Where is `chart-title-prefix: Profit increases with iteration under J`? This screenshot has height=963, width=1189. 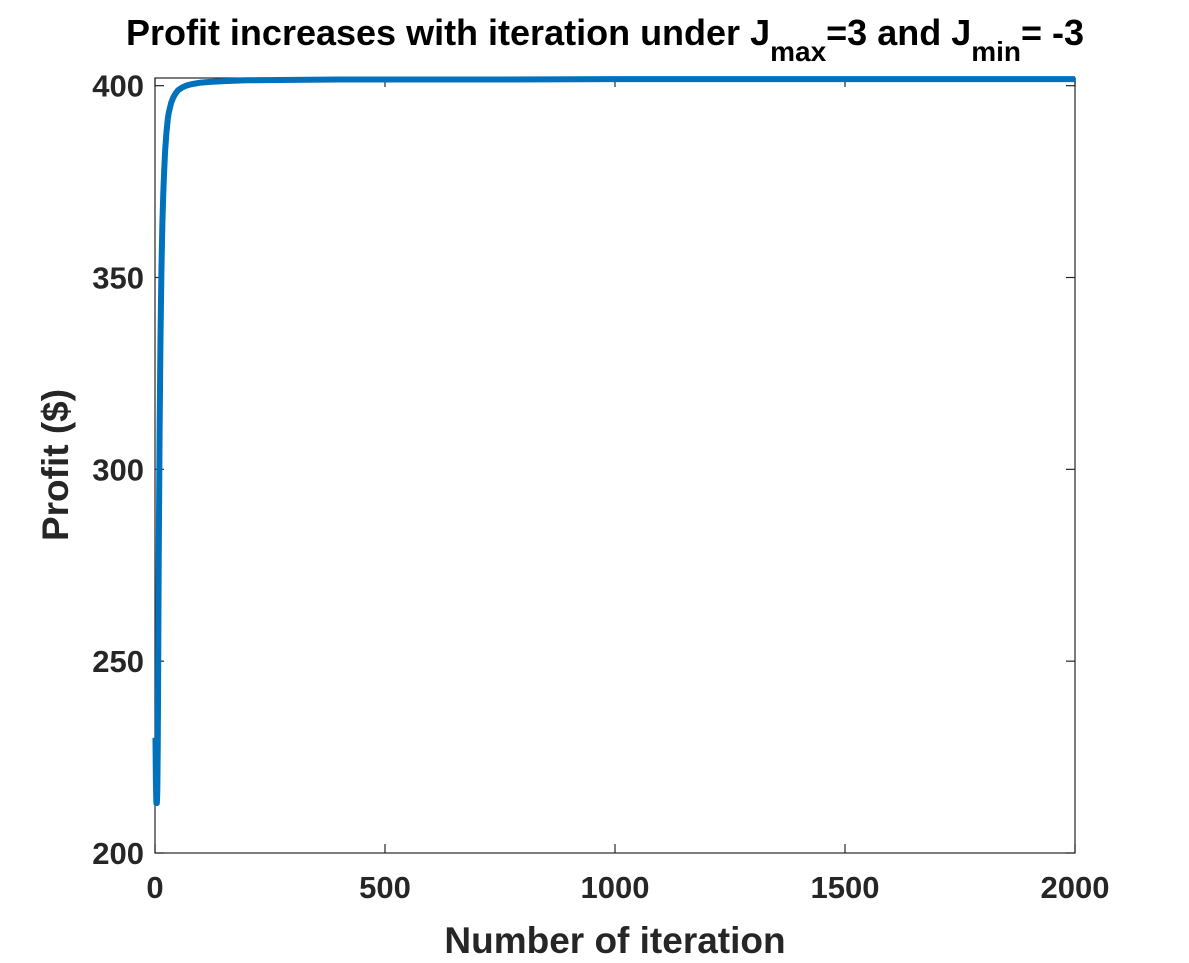 chart-title-prefix: Profit increases with iteration under J is located at coordinates (448, 32).